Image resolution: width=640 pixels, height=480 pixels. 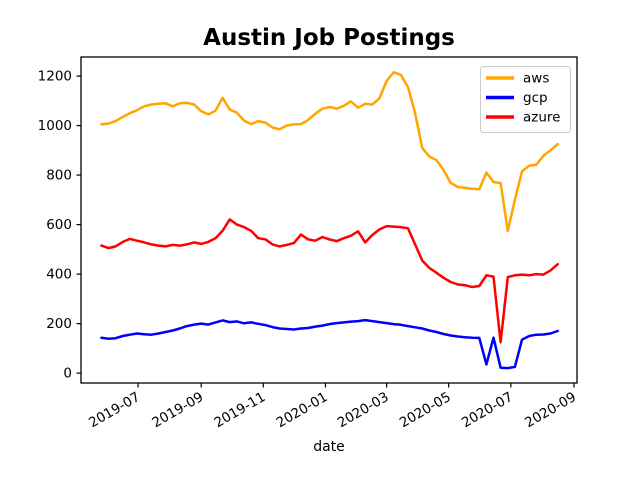 I want to click on legend-item-aws: aws, so click(x=517, y=79).